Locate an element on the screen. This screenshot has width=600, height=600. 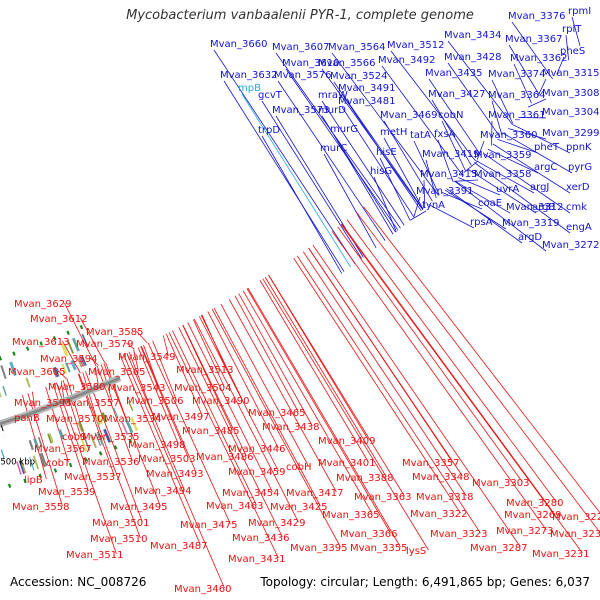
forward-gene-label: Mvan_3435 is located at coordinates (453, 73).